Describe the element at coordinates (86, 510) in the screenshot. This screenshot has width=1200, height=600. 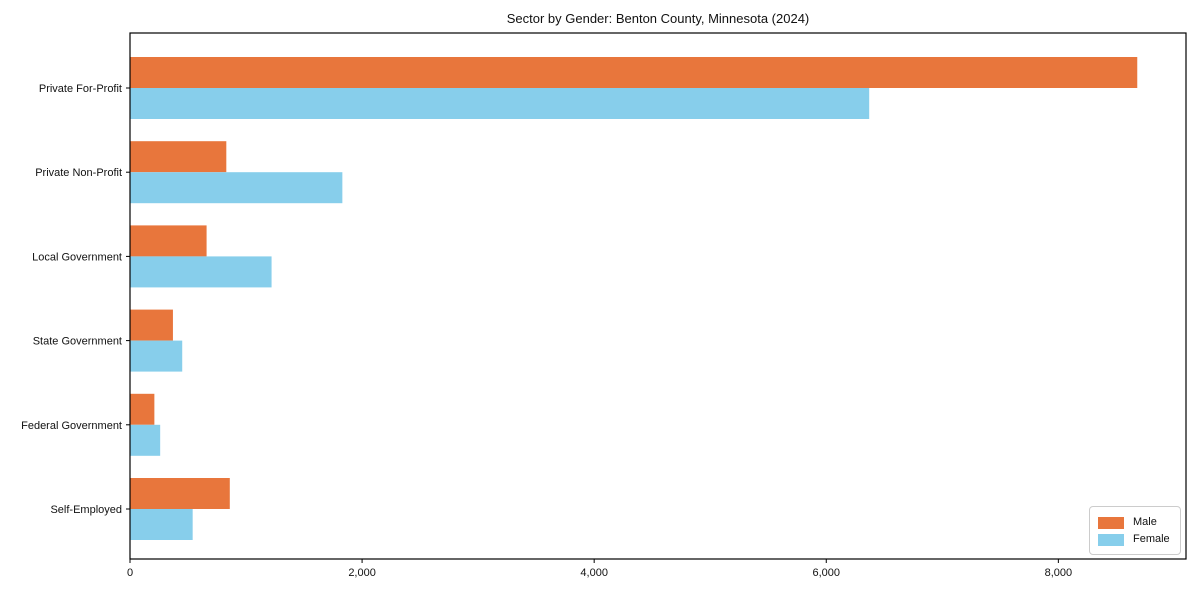
I see `y-tick-label: Self-Employed` at that location.